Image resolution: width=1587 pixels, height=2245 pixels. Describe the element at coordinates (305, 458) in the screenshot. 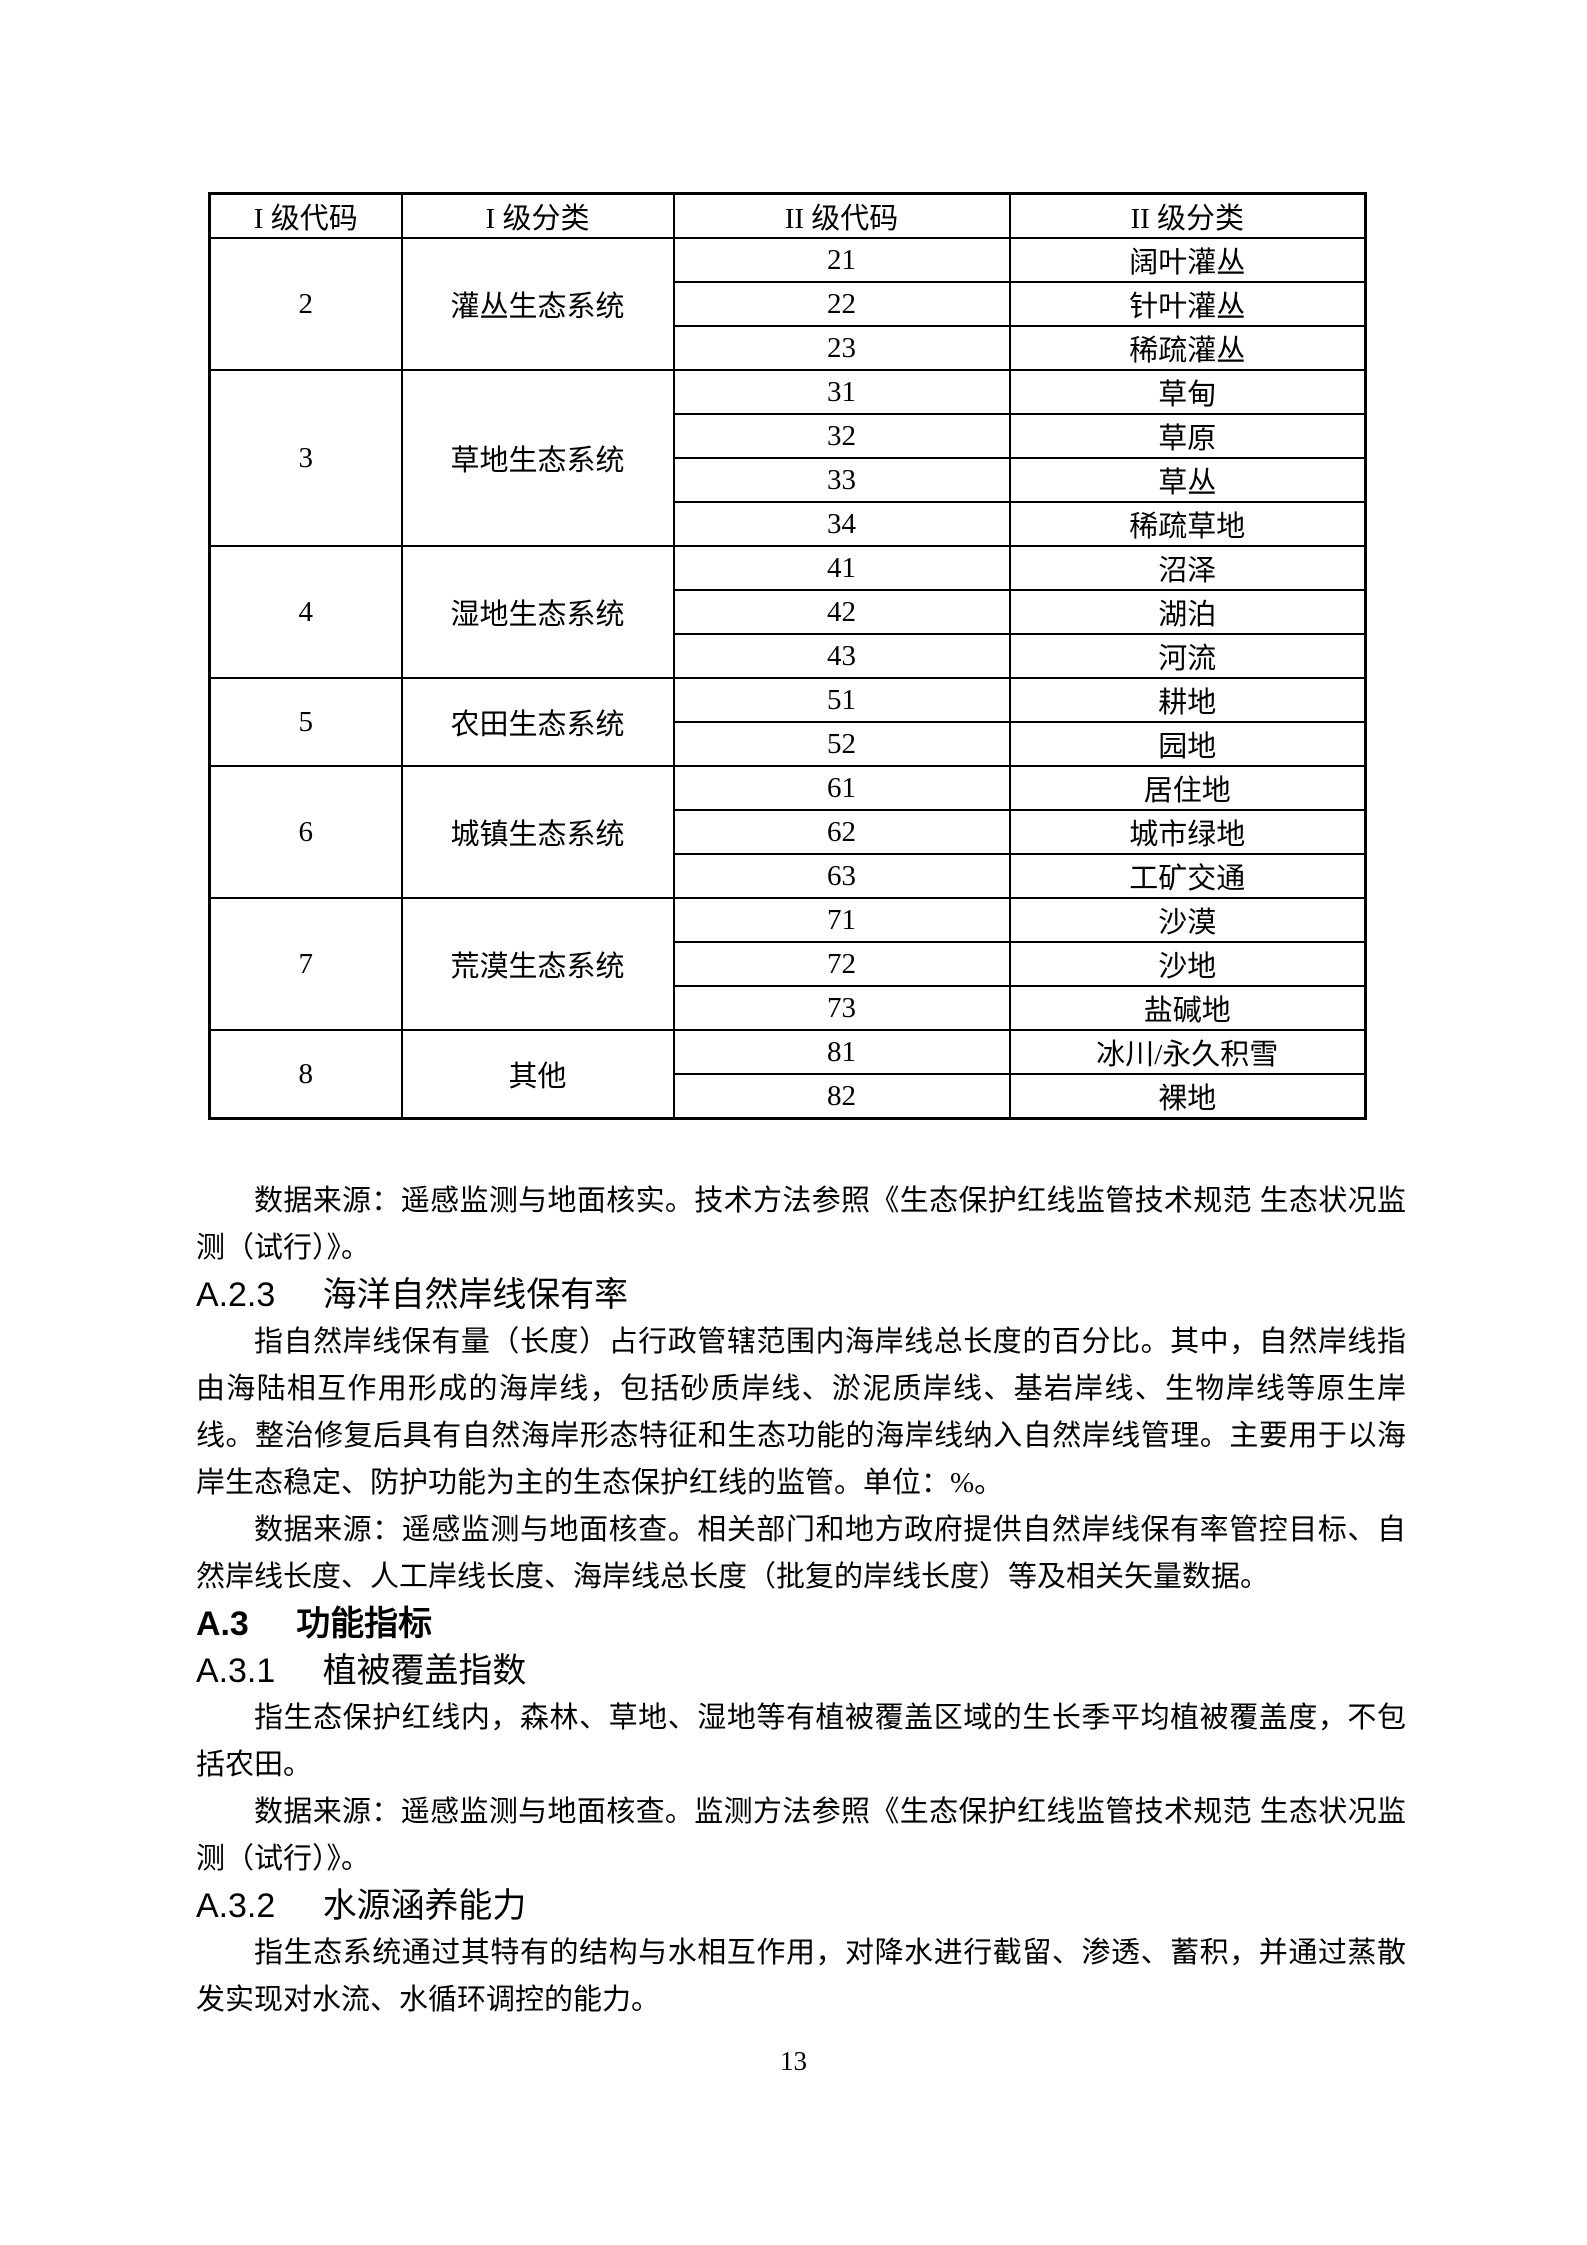

I see `level1-code-cell: 3` at that location.